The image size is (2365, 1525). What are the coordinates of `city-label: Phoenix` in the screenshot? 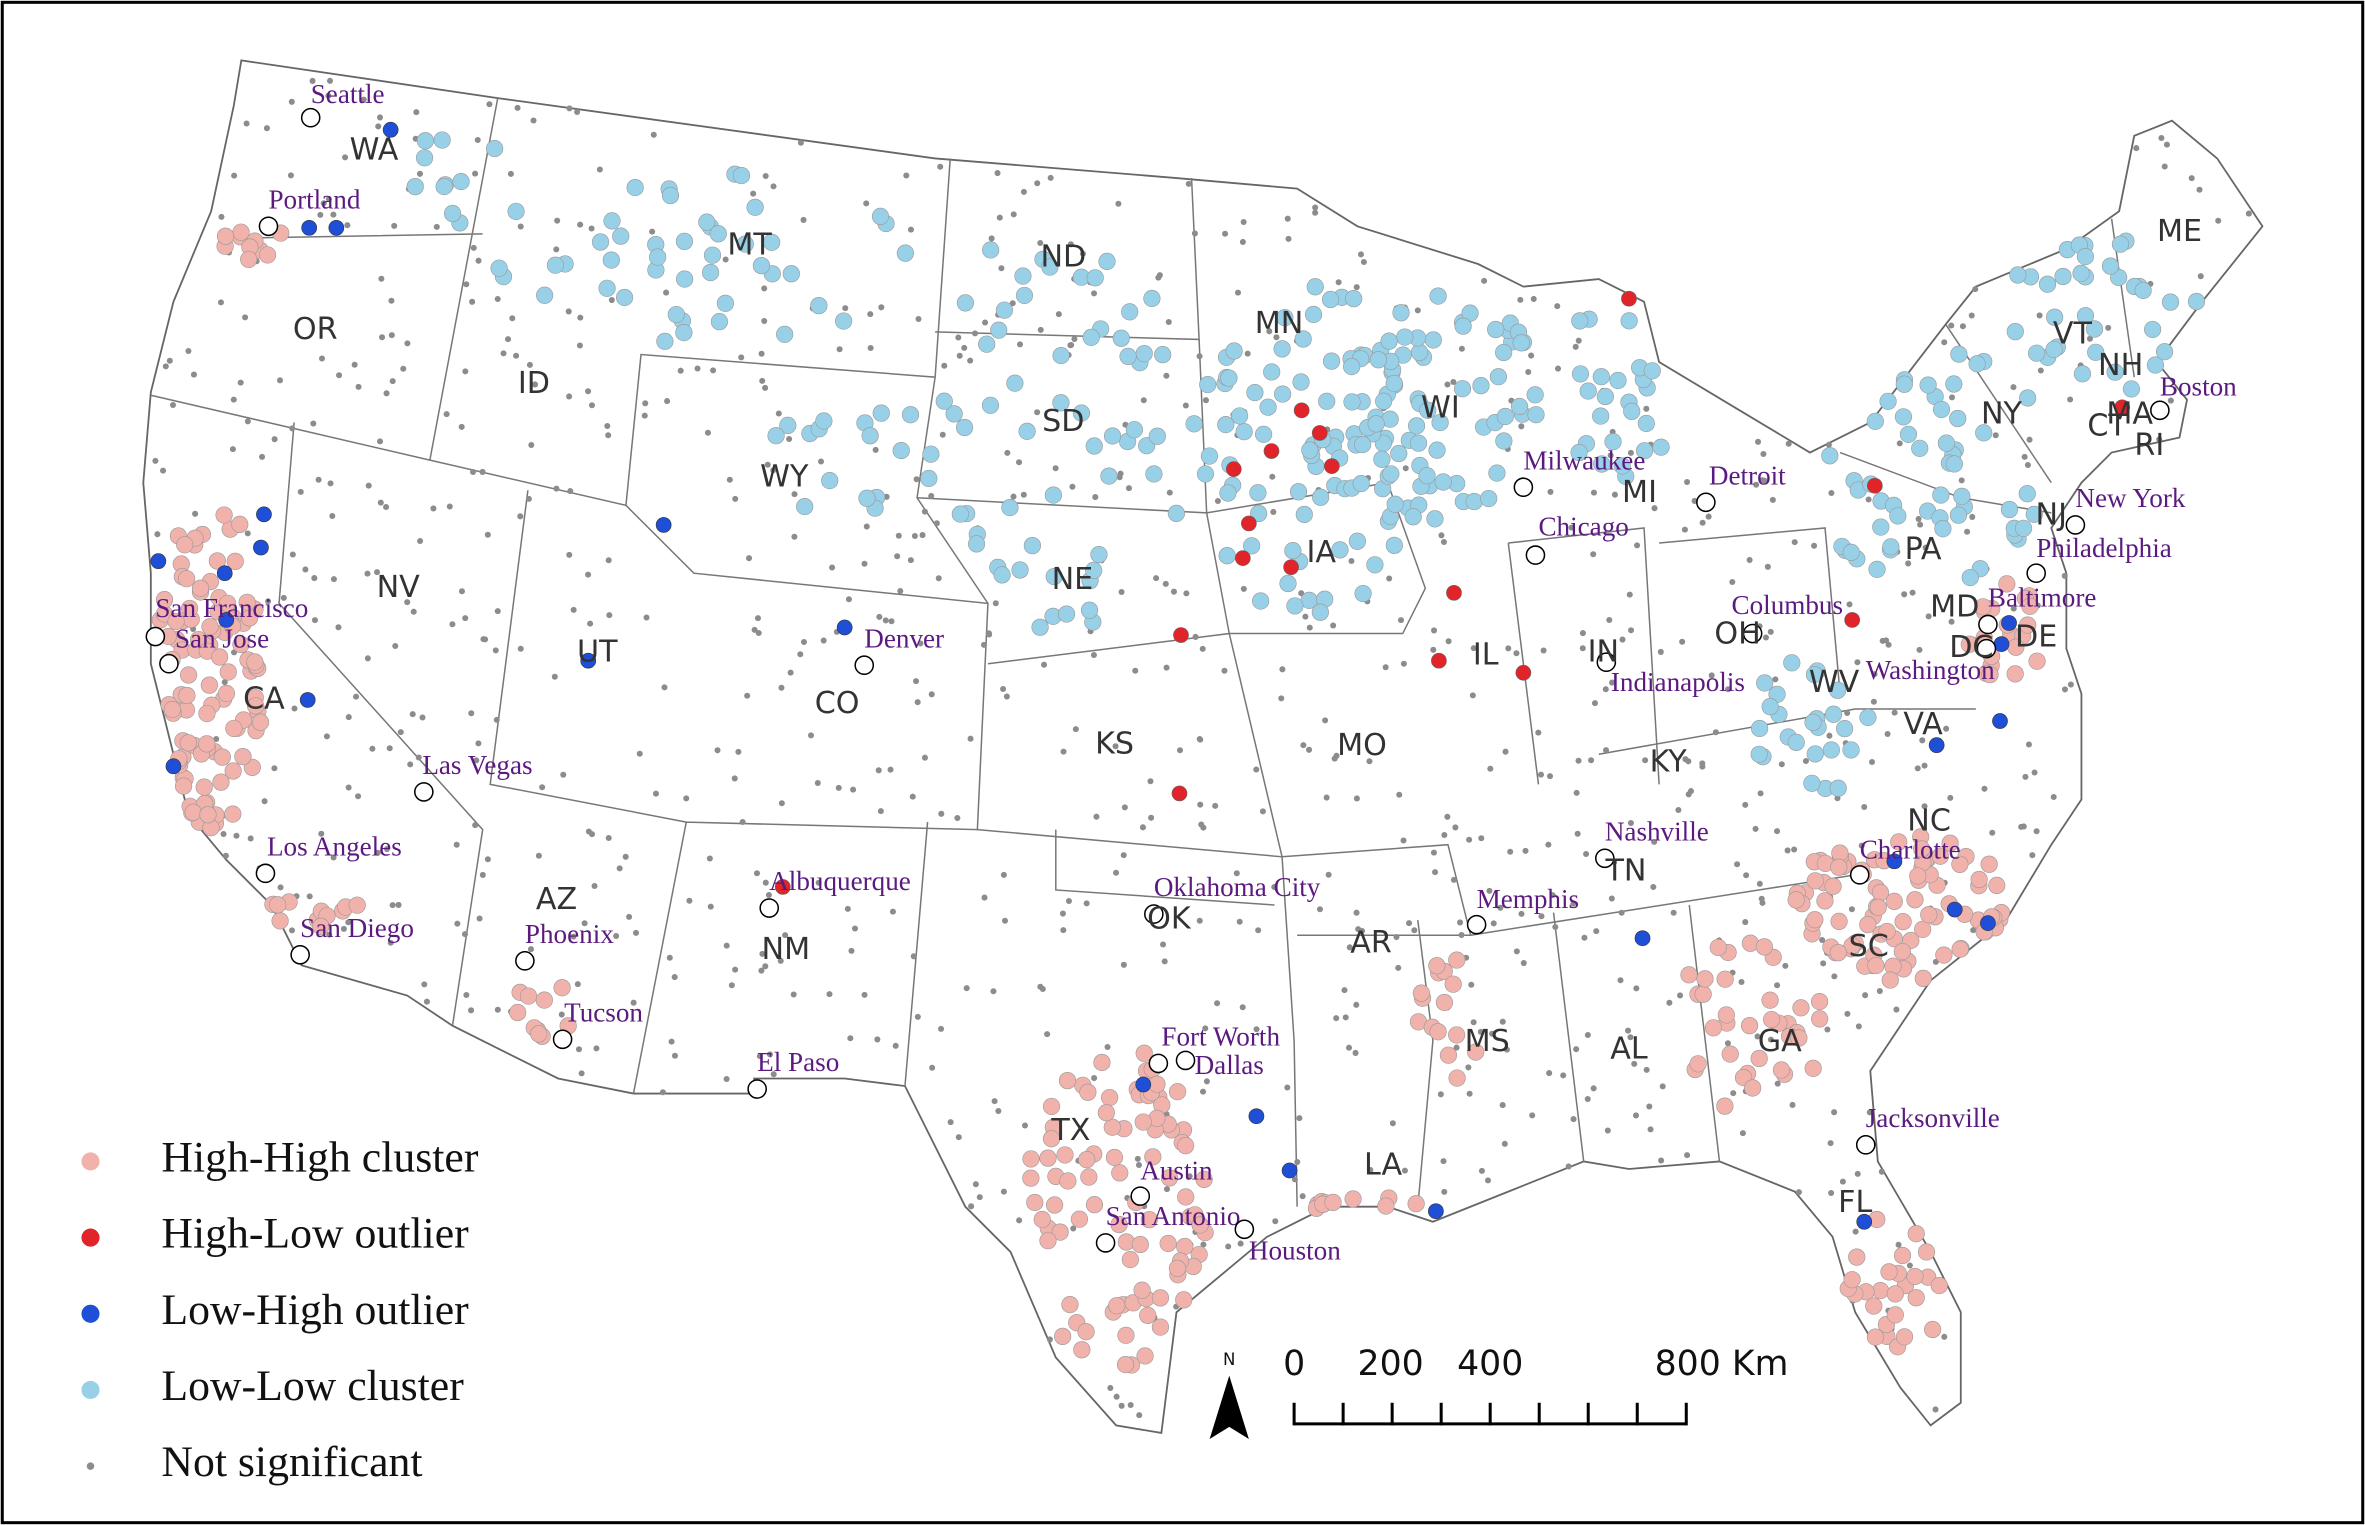 It's located at (569, 934).